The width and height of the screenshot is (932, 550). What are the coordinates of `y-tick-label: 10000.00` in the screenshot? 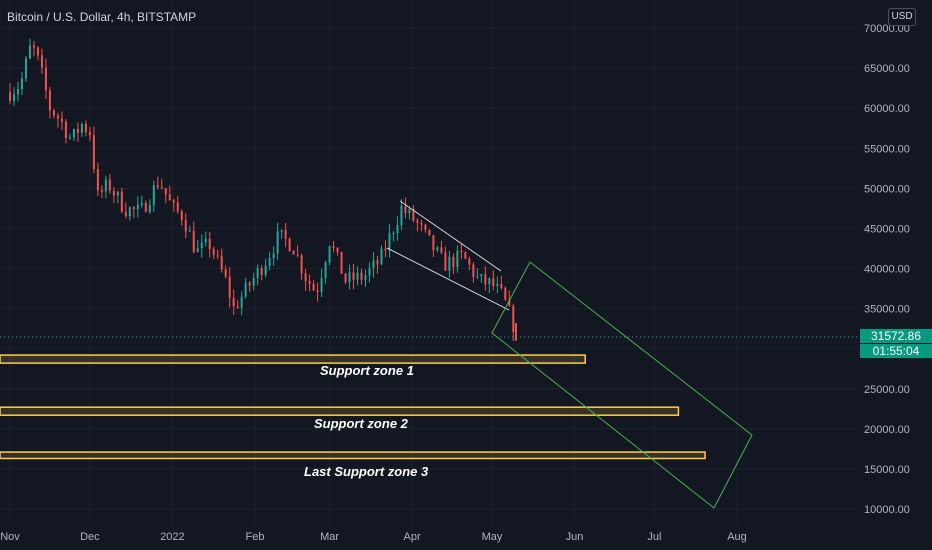 It's located at (887, 510).